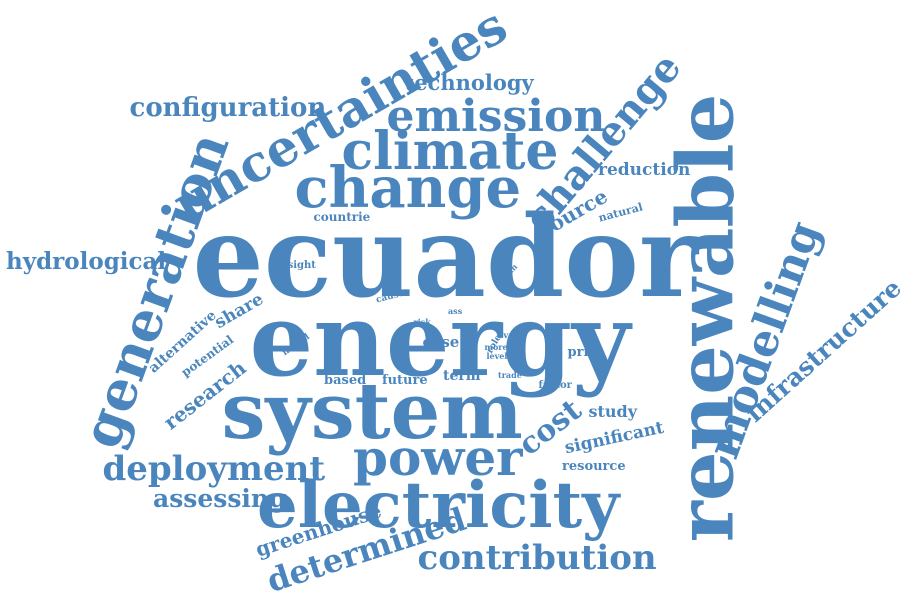 The height and width of the screenshot is (594, 900). What do you see at coordinates (513, 335) in the screenshot?
I see `word-vary: vary` at bounding box center [513, 335].